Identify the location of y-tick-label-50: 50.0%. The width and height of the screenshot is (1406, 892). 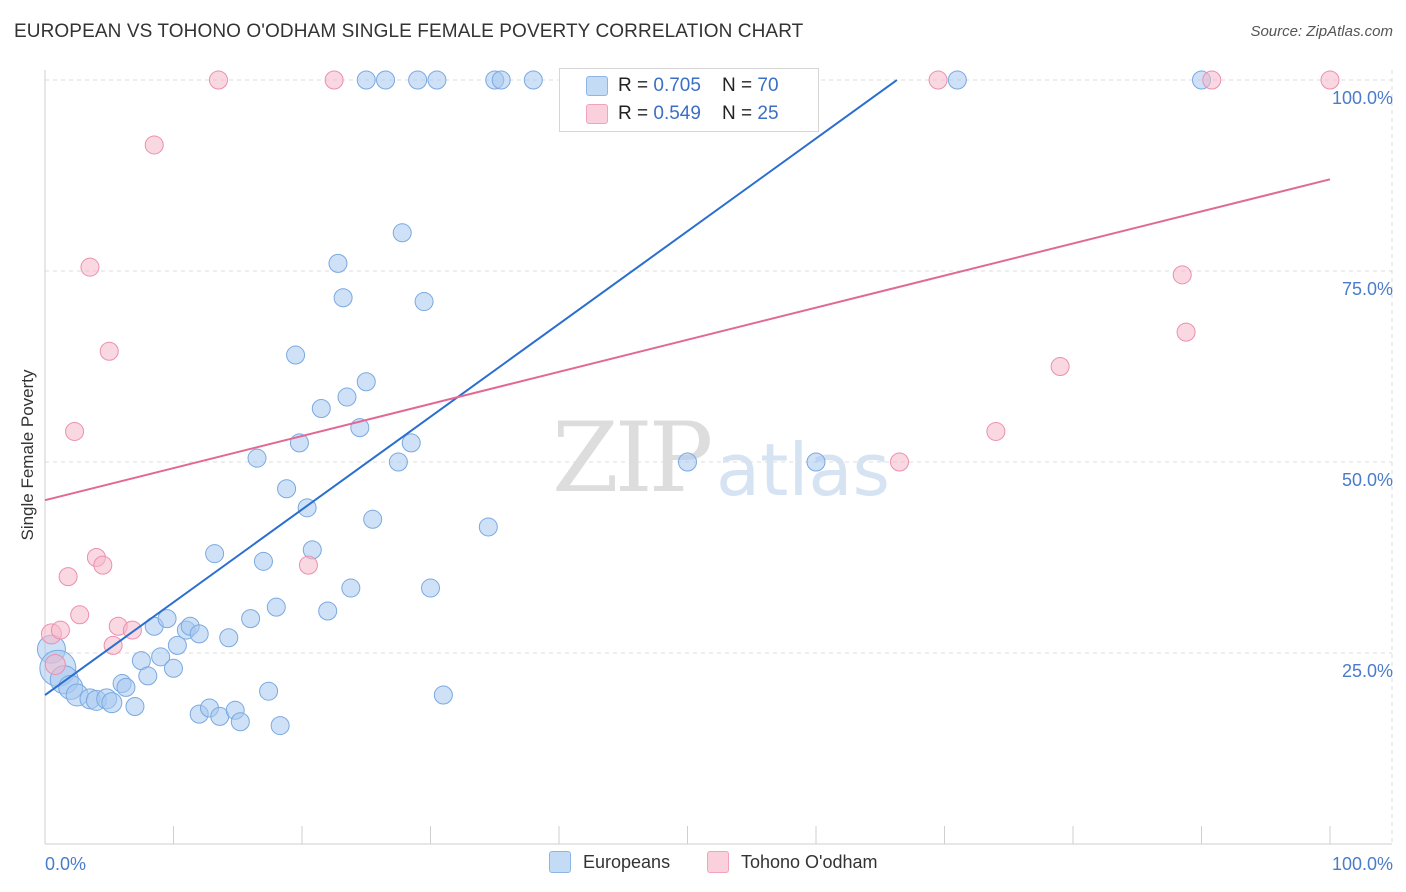
(1367, 480).